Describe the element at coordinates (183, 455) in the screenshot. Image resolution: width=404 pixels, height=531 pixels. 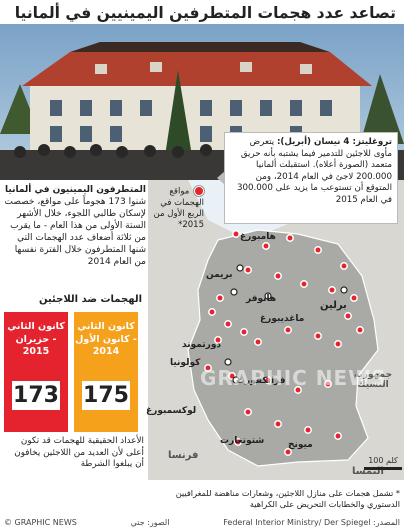
I see `country-label-france: فرنسا` at that location.